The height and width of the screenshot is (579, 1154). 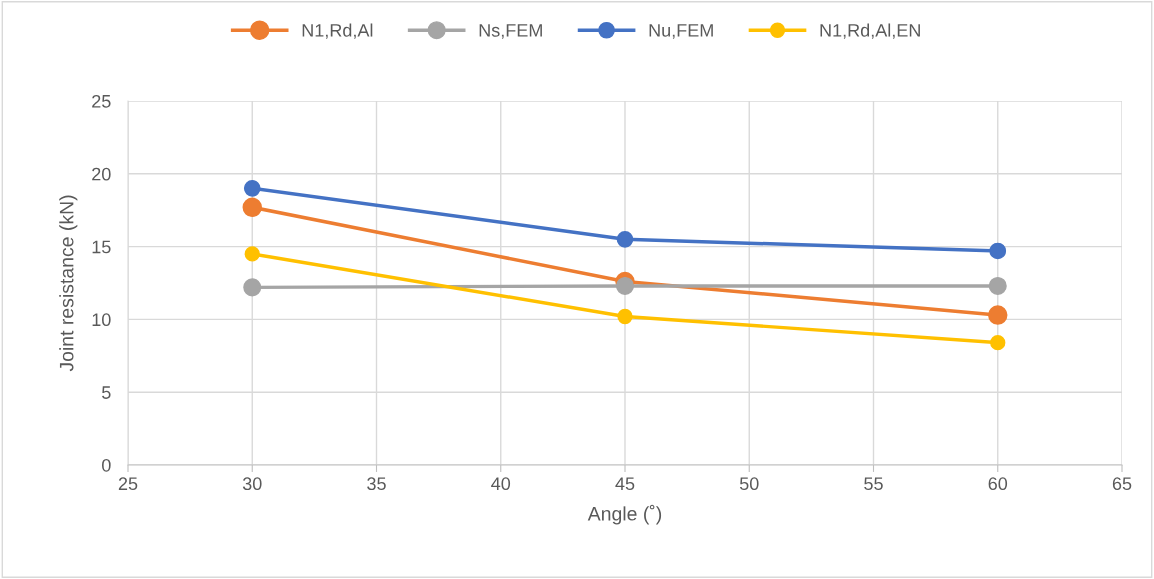 What do you see at coordinates (681, 31) in the screenshot?
I see `legend-label: Nu,FEM` at bounding box center [681, 31].